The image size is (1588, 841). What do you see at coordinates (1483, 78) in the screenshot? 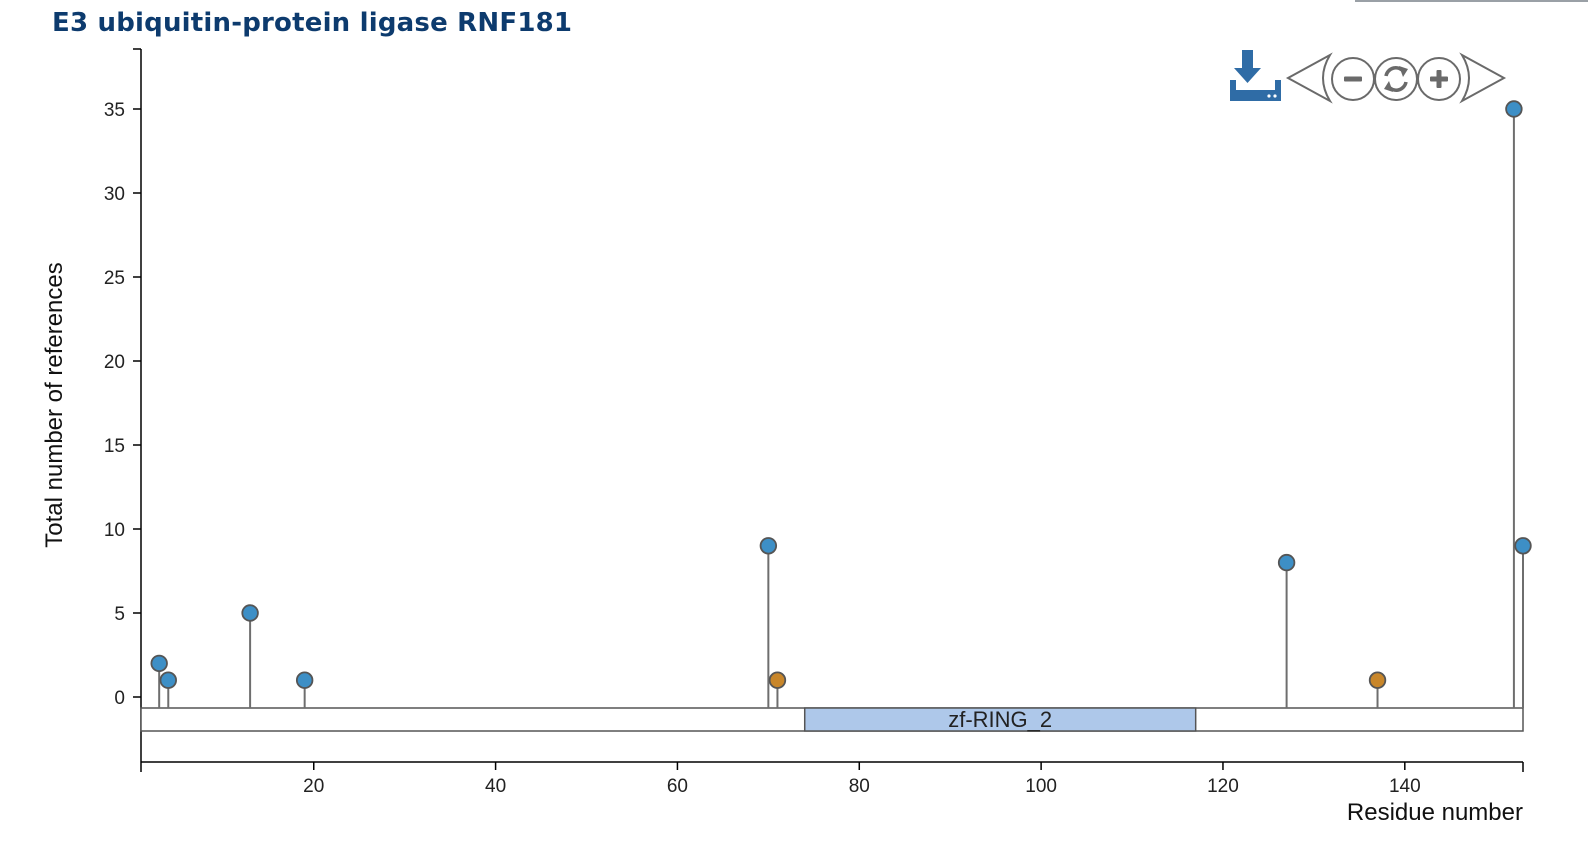
I see `pan-right-icon` at bounding box center [1483, 78].